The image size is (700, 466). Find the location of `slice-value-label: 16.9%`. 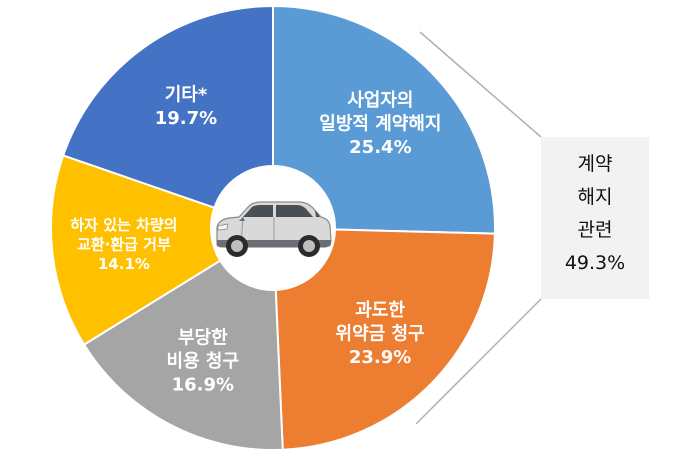

slice-value-label: 16.9% is located at coordinates (203, 384).